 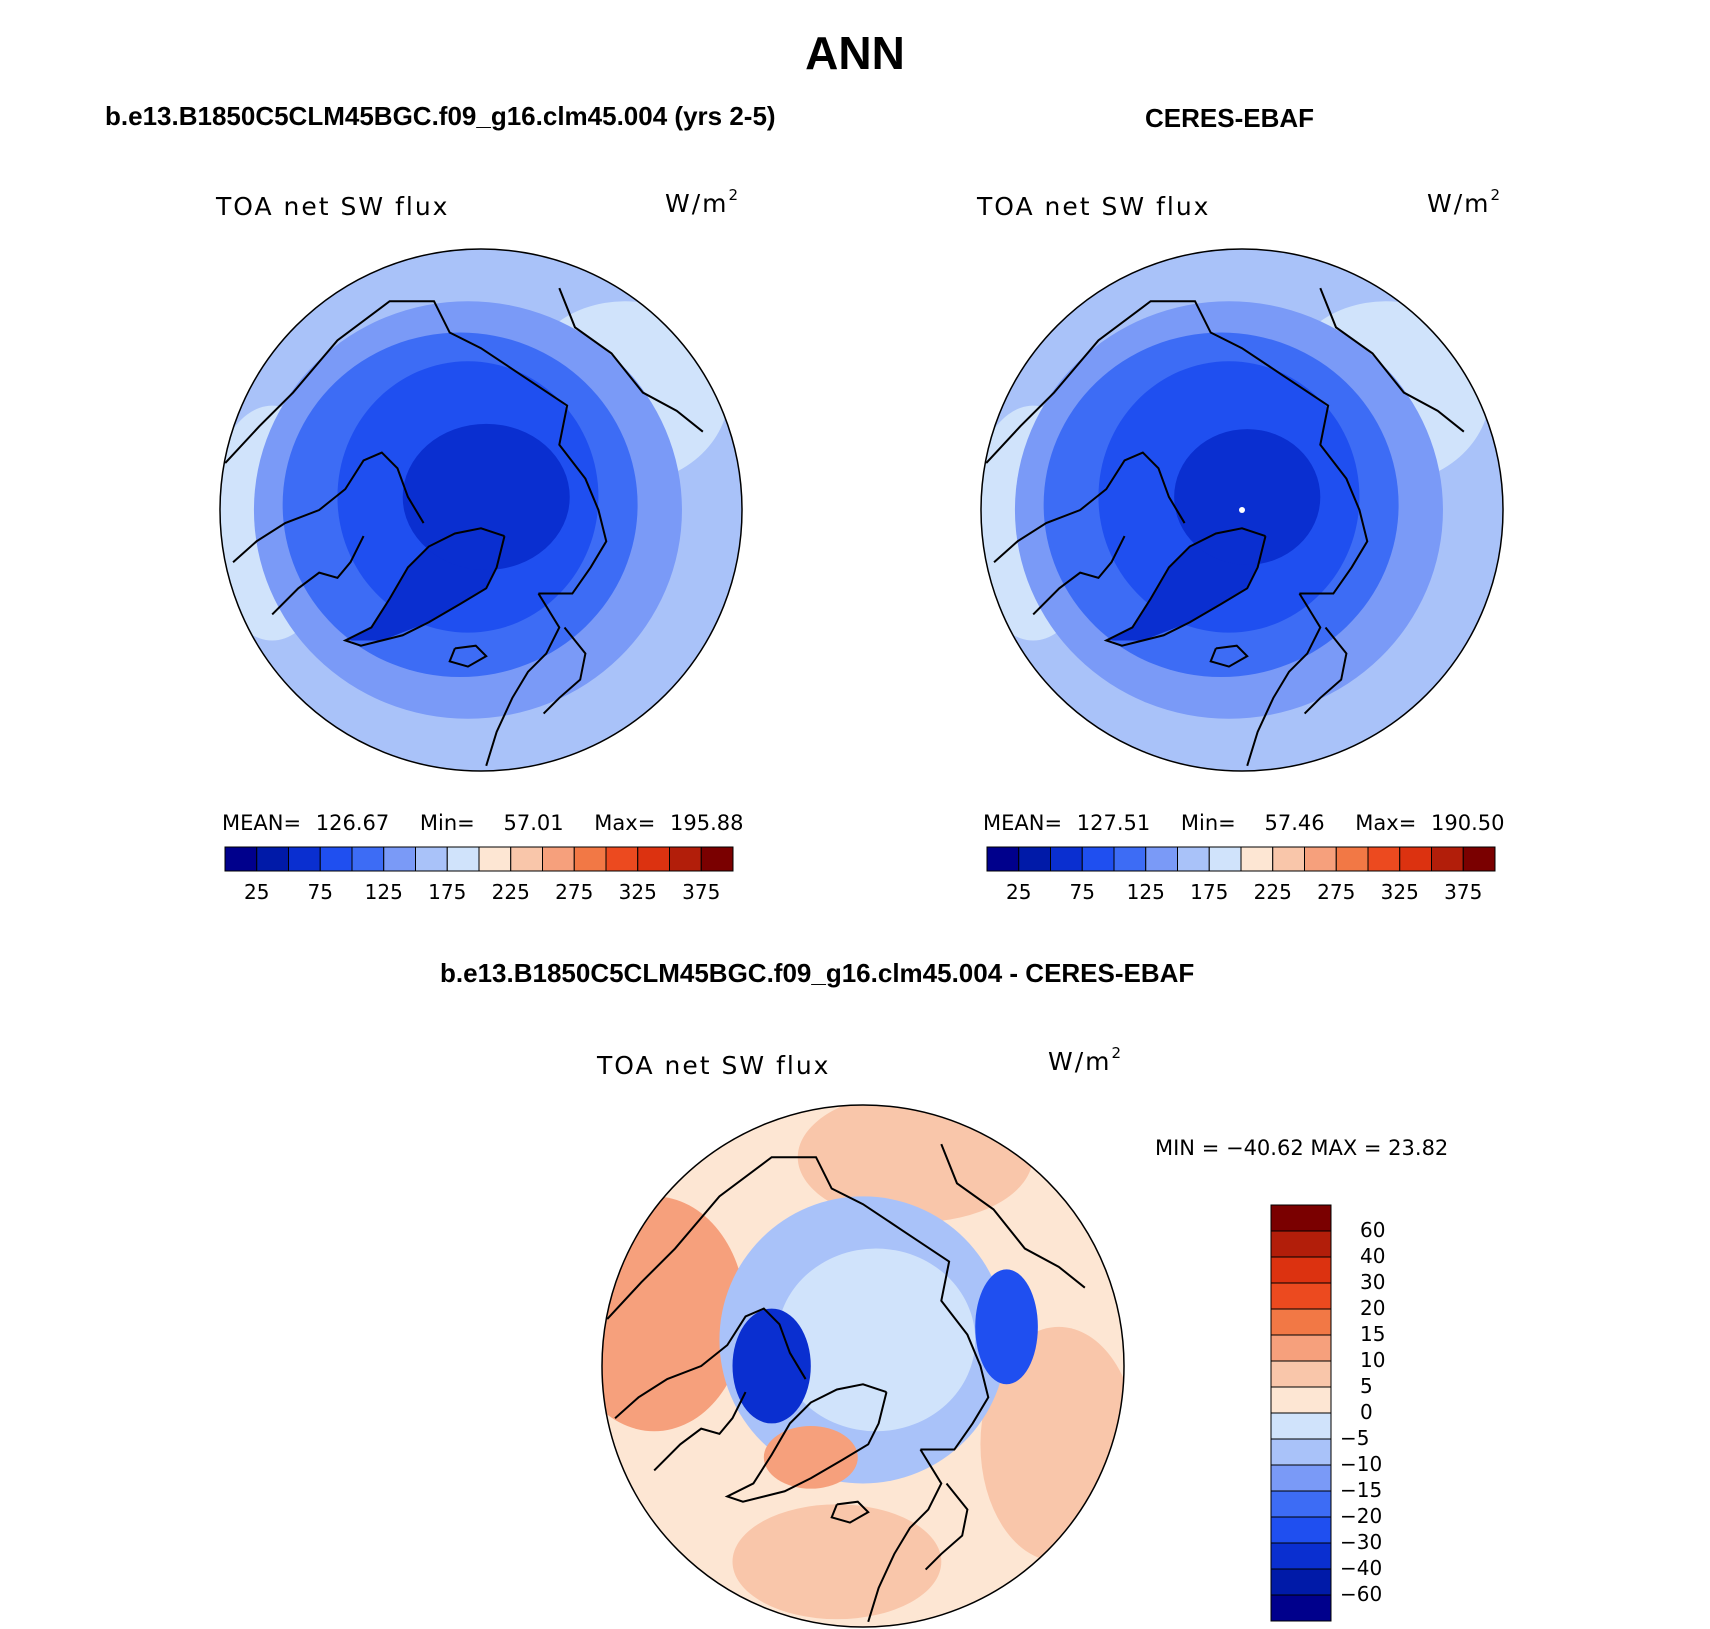 I want to click on panel2-stats: MEAN= 127.51 Min= 57.46 Max= 190.50, so click(x=1243, y=823).